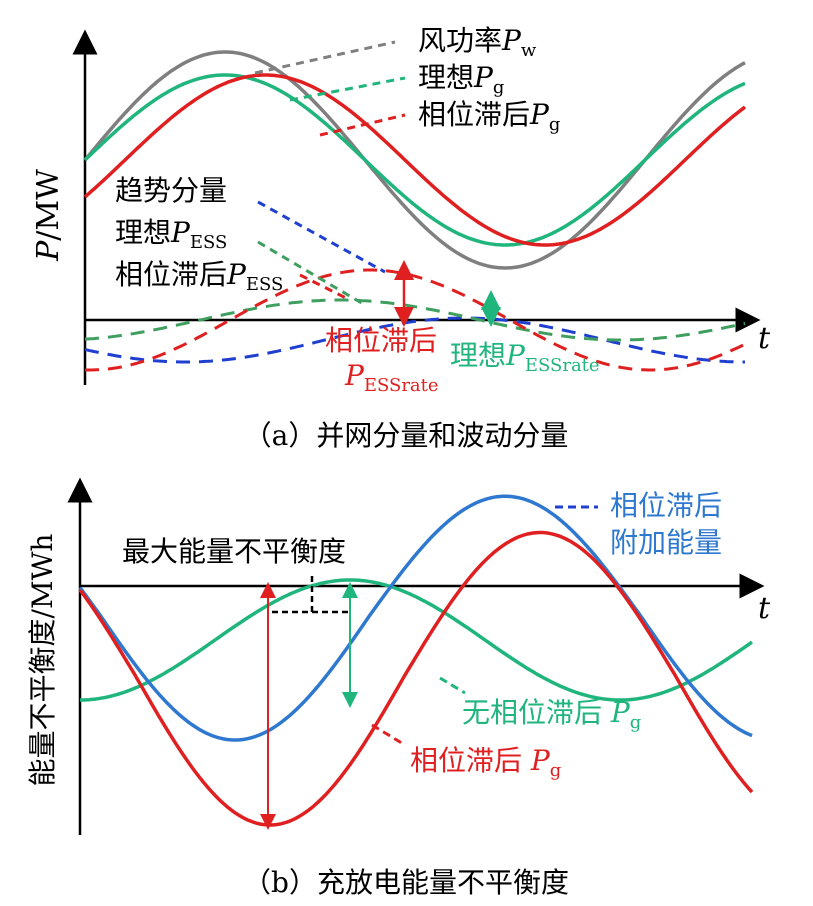 This screenshot has height=906, width=813. What do you see at coordinates (42, 660) in the screenshot?
I see `panel-b-y-label: 能量不平衡度/MWh` at bounding box center [42, 660].